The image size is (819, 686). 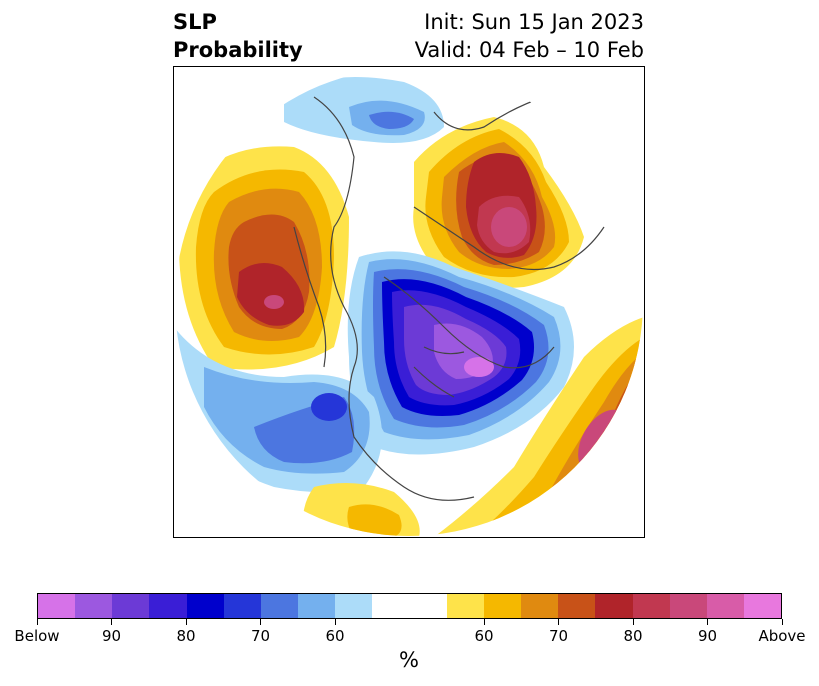 I want to click on init-date: Init: Sun 15 Jan 2023, so click(x=534, y=22).